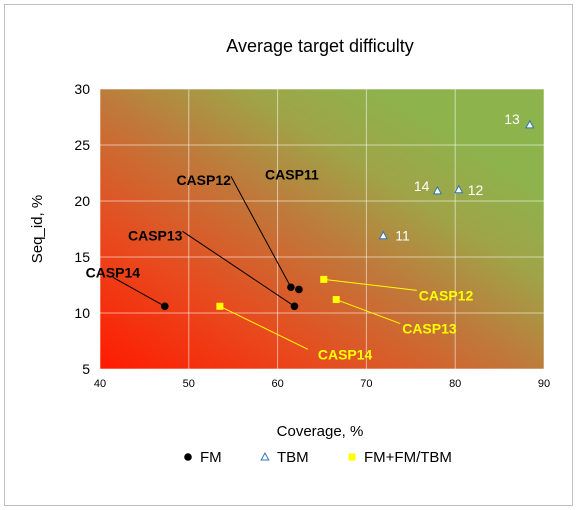 The image size is (577, 510). I want to click on legend-label: FM+FM/TBM, so click(408, 457).